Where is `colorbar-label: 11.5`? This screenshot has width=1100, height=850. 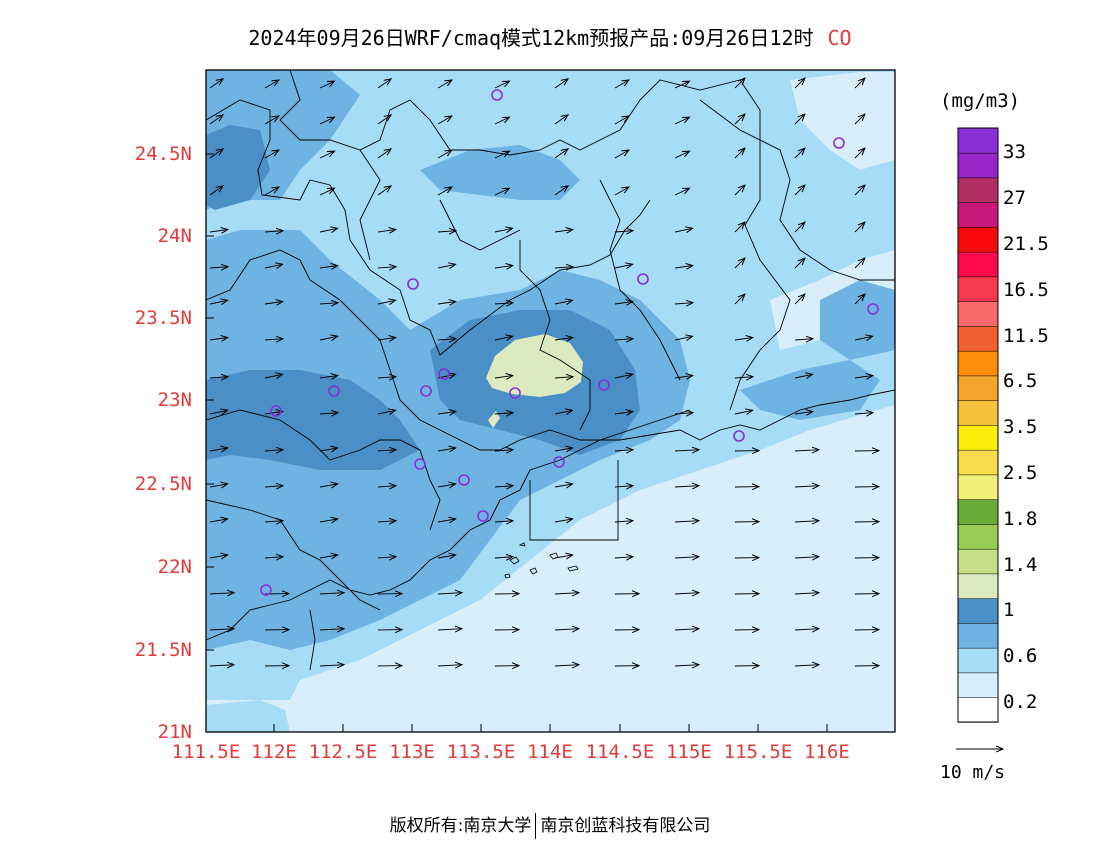
colorbar-label: 11.5 is located at coordinates (1026, 336).